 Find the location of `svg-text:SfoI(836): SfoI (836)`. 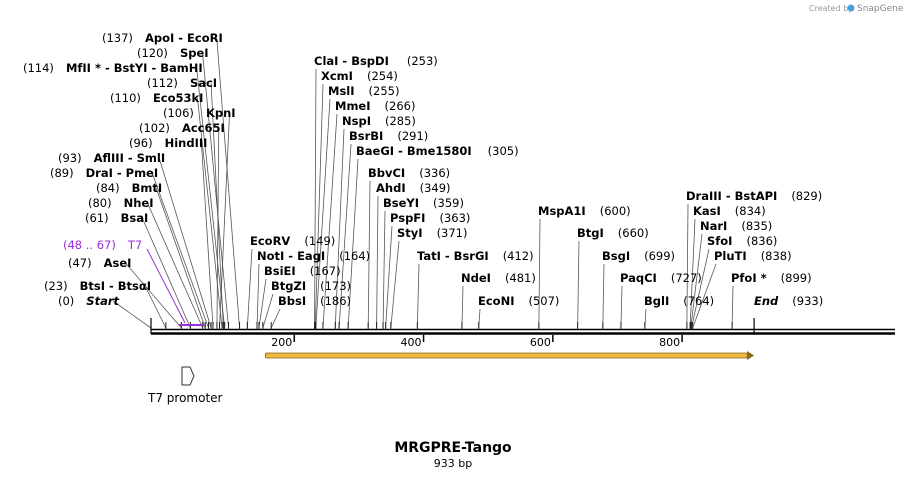

svg-text:SfoI(836): SfoI (836) is located at coordinates (742, 241).